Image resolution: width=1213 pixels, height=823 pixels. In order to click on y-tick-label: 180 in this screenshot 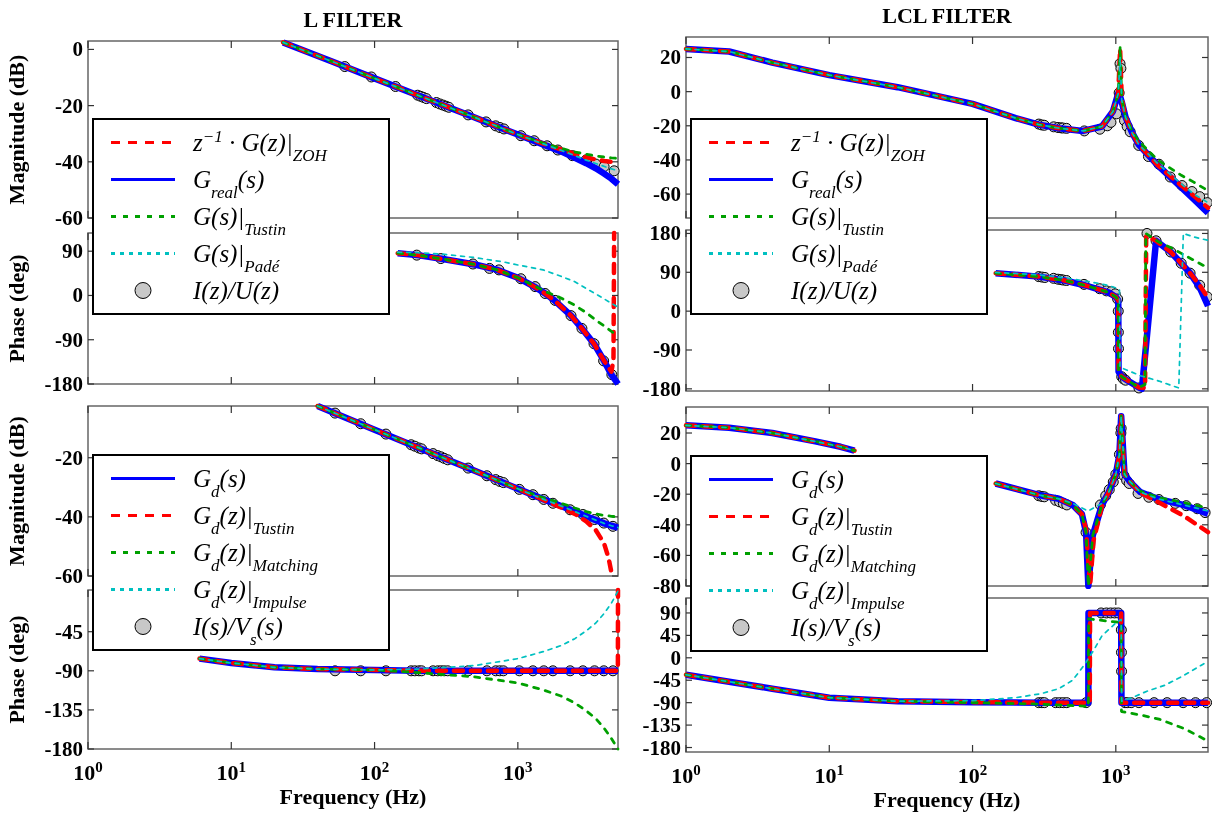, I will do `click(665, 233)`.